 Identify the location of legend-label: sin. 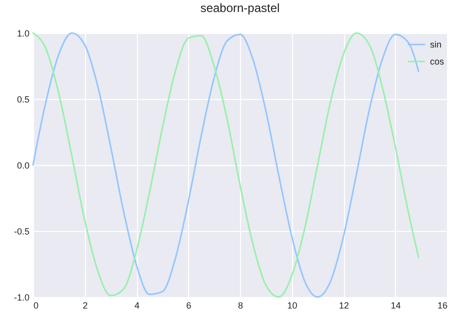
(436, 45).